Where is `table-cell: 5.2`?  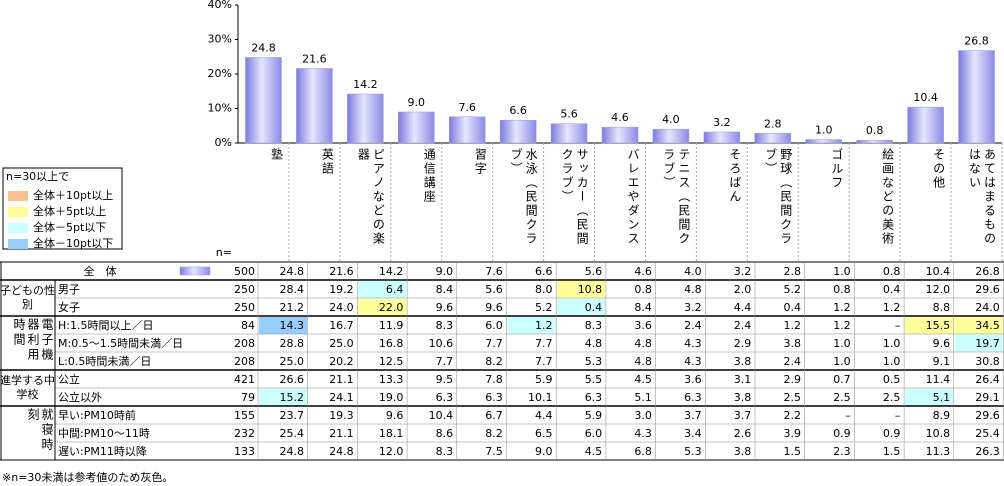 table-cell: 5.2 is located at coordinates (793, 289).